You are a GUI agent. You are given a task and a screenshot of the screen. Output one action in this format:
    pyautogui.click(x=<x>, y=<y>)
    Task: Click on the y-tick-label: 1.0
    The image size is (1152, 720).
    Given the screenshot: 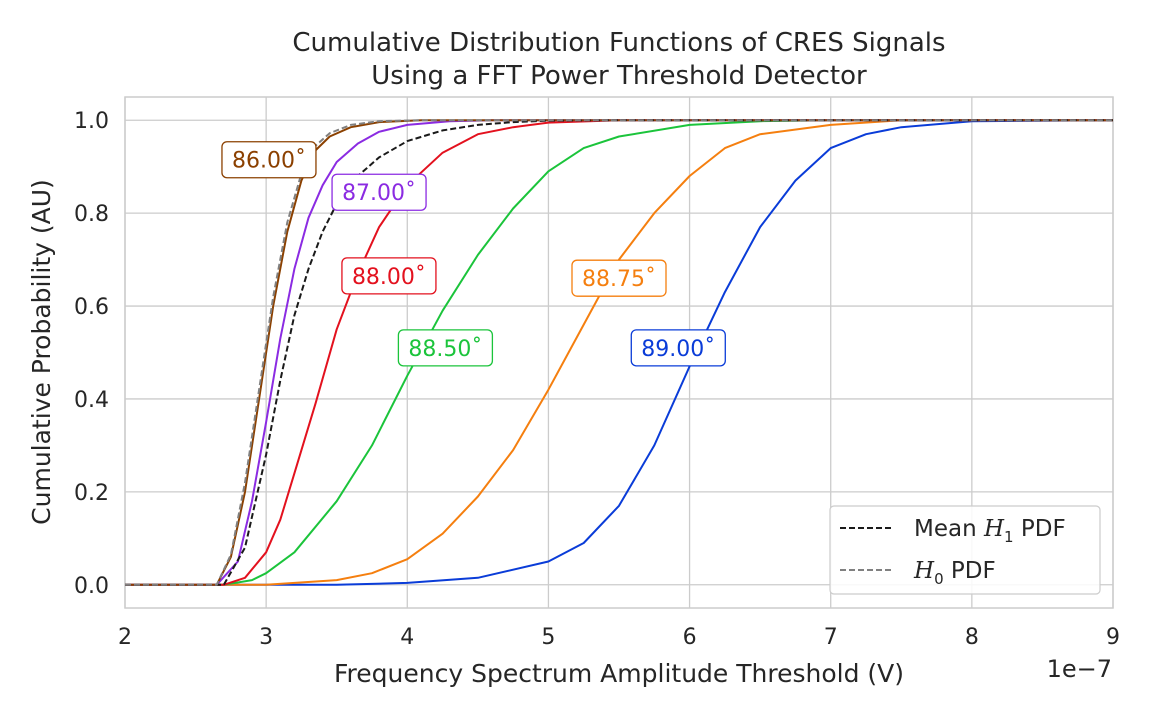 What is the action you would take?
    pyautogui.click(x=91, y=121)
    